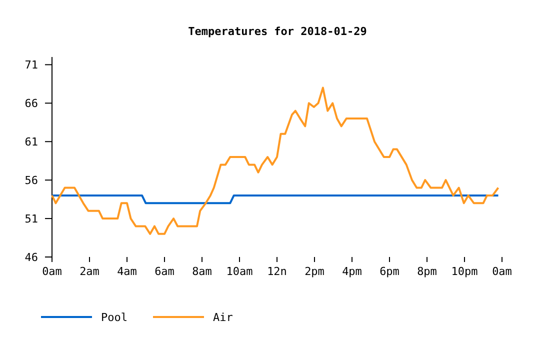  Describe the element at coordinates (164, 271) in the screenshot. I see `x-tick-label: 6am` at that location.